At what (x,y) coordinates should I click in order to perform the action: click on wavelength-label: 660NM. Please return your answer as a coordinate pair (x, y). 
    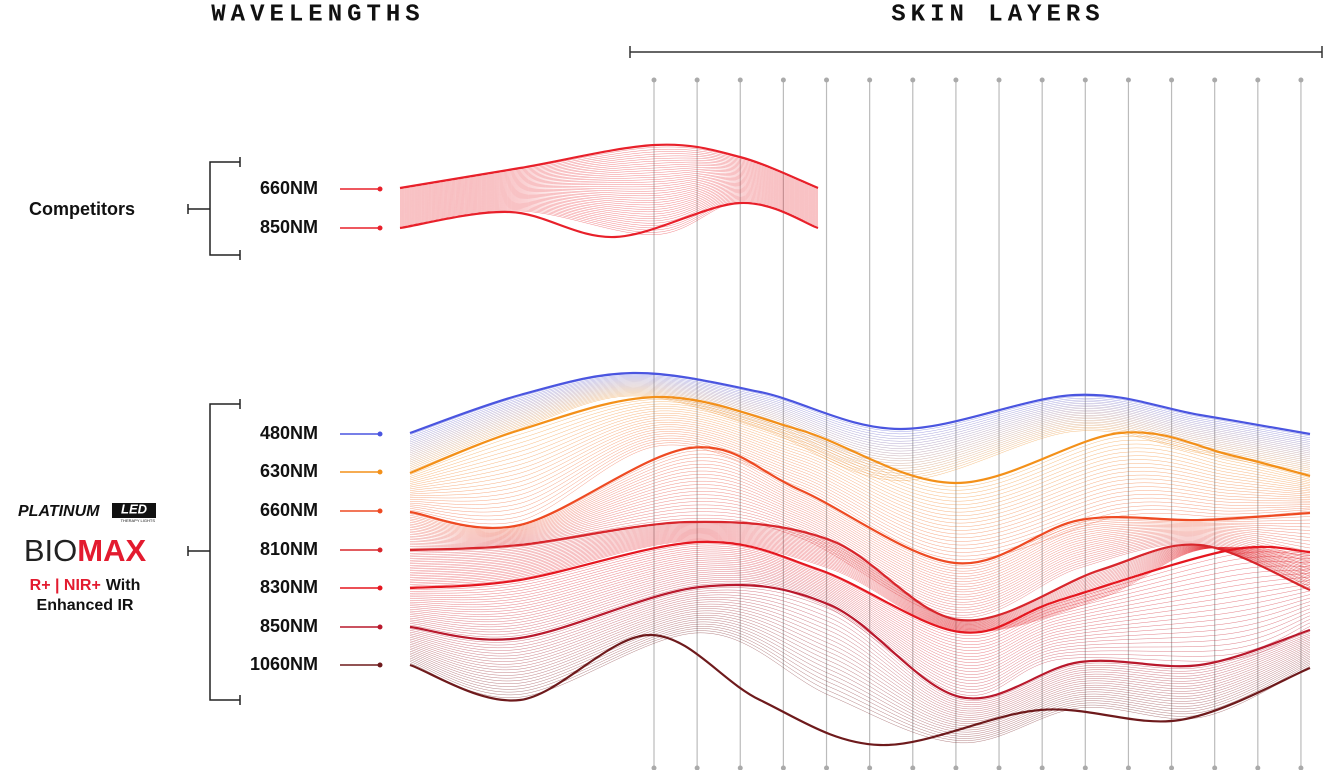
    Looking at the image, I should click on (289, 510).